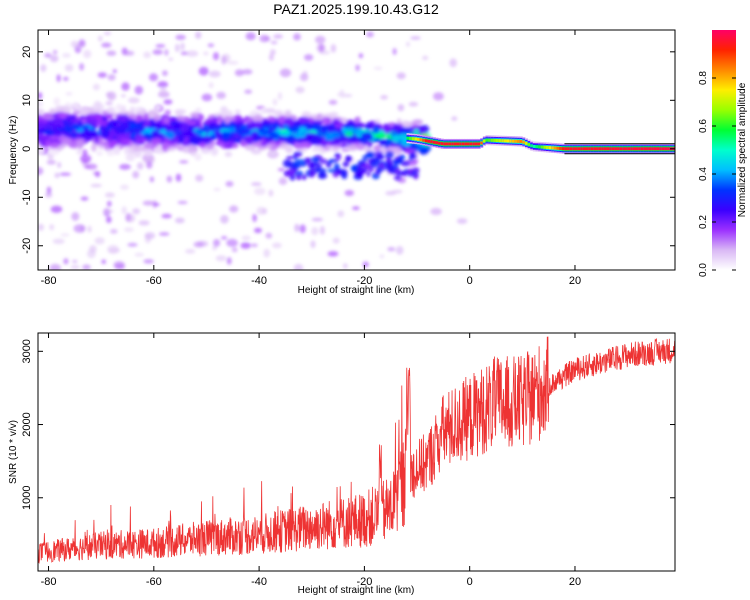 This screenshot has height=600, width=750. What do you see at coordinates (703, 270) in the screenshot?
I see `colorbar-tick-label: 0.0` at bounding box center [703, 270].